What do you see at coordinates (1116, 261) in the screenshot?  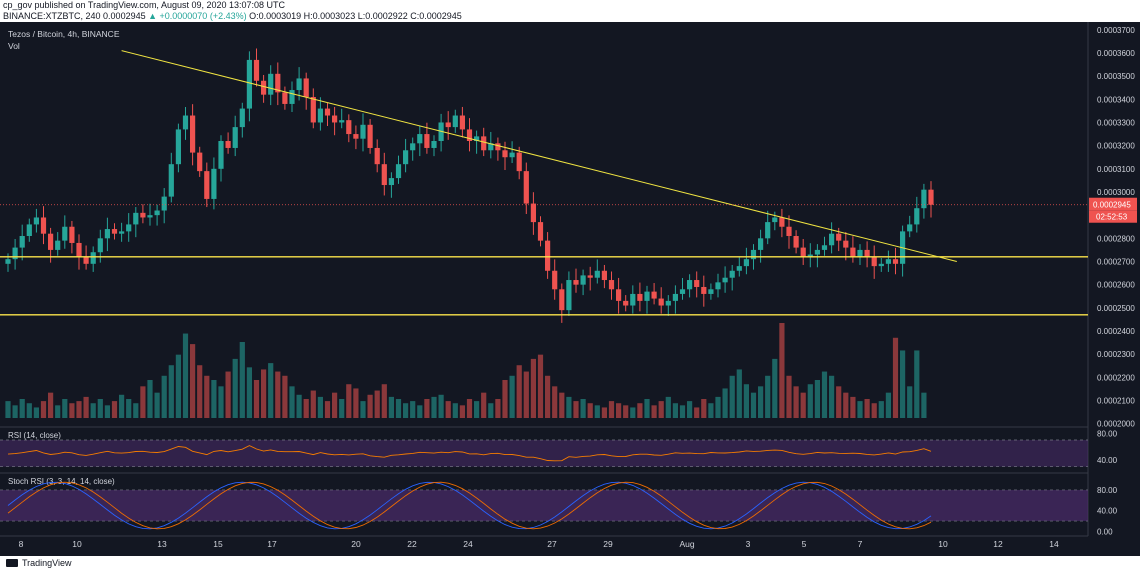 I see `price-tick-label: 0.0002700` at bounding box center [1116, 261].